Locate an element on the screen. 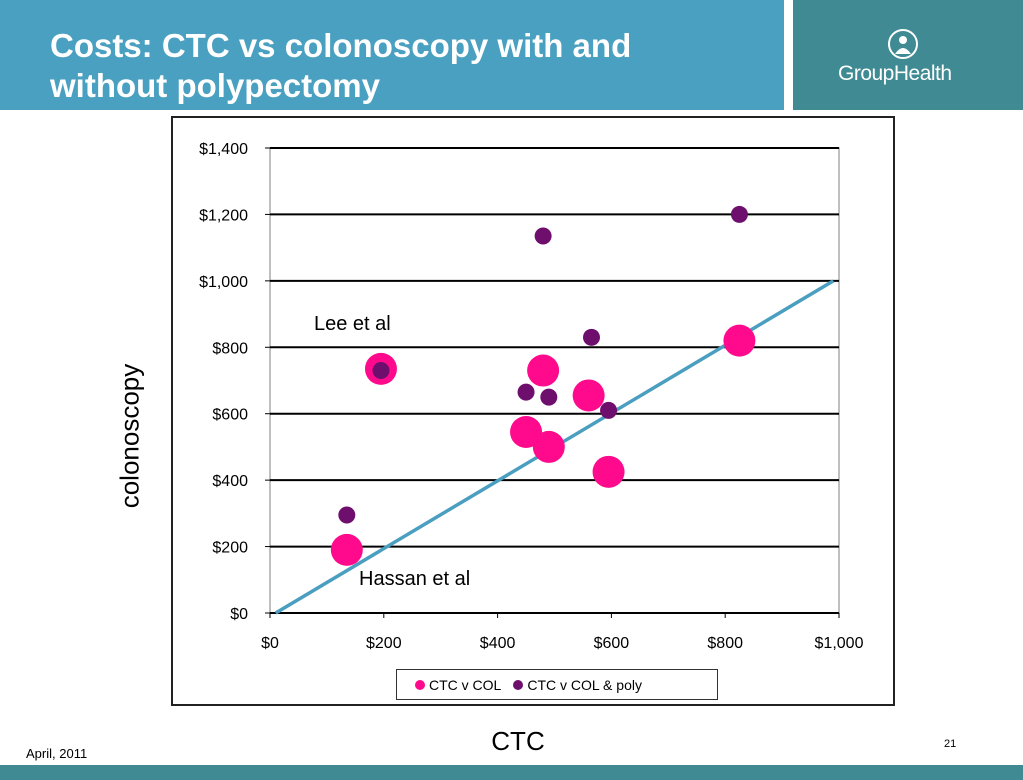 The height and width of the screenshot is (780, 1023). legend-item-ctc-v-col-poly: CTC v COL & poly is located at coordinates (577, 685).